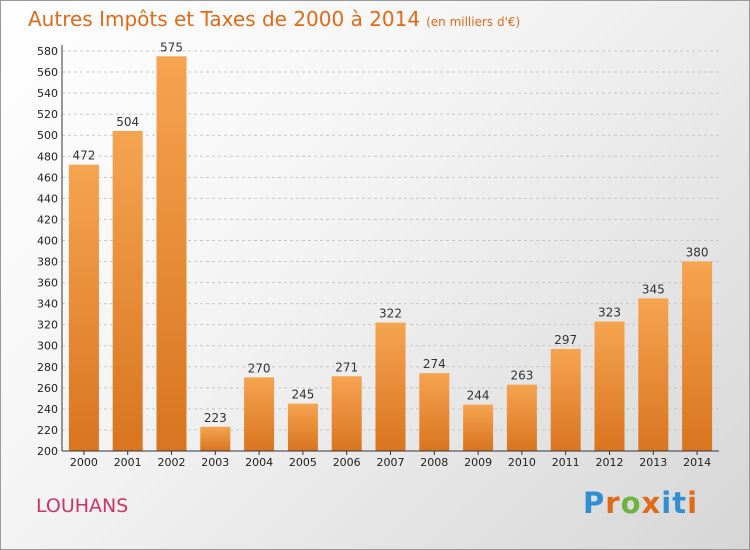  What do you see at coordinates (697, 253) in the screenshot?
I see `data-label-2014: 380` at bounding box center [697, 253].